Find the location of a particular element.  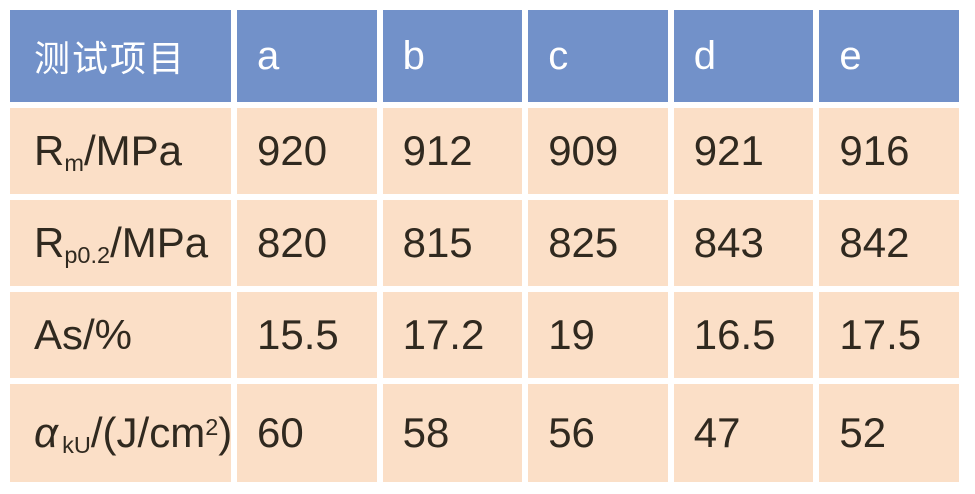

label-segment: m is located at coordinates (74, 162).